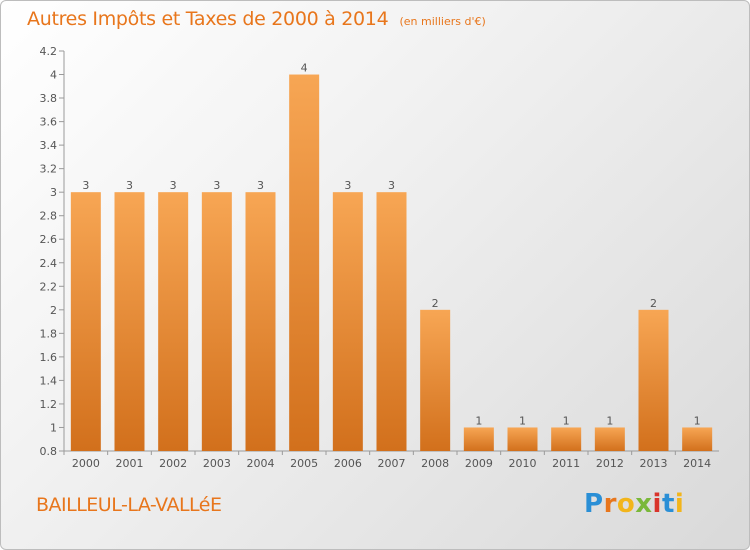 The height and width of the screenshot is (550, 750). I want to click on y-tick-label: 3.2, so click(49, 169).